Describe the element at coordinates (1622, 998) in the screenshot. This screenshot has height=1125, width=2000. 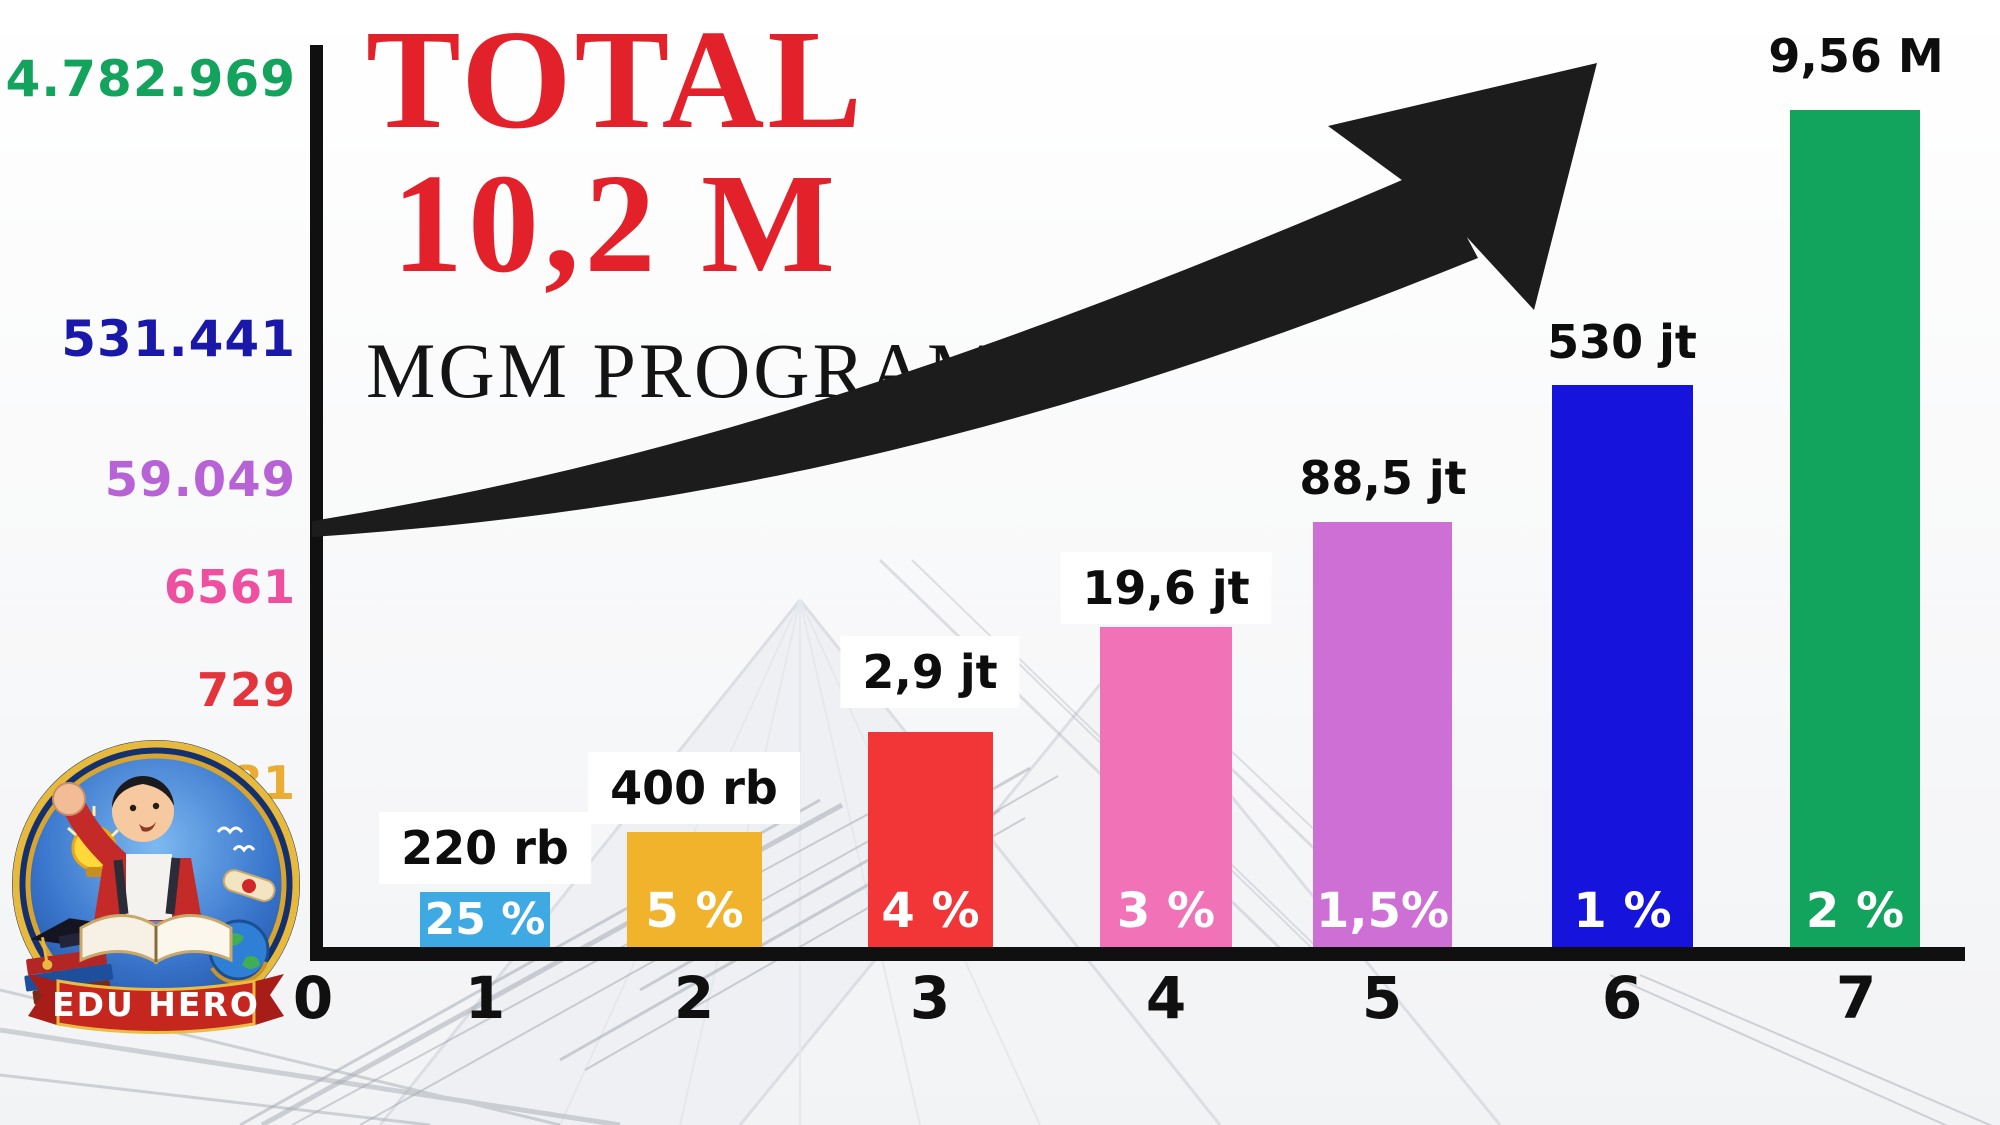
I see `x-axis-label-6: 6` at that location.